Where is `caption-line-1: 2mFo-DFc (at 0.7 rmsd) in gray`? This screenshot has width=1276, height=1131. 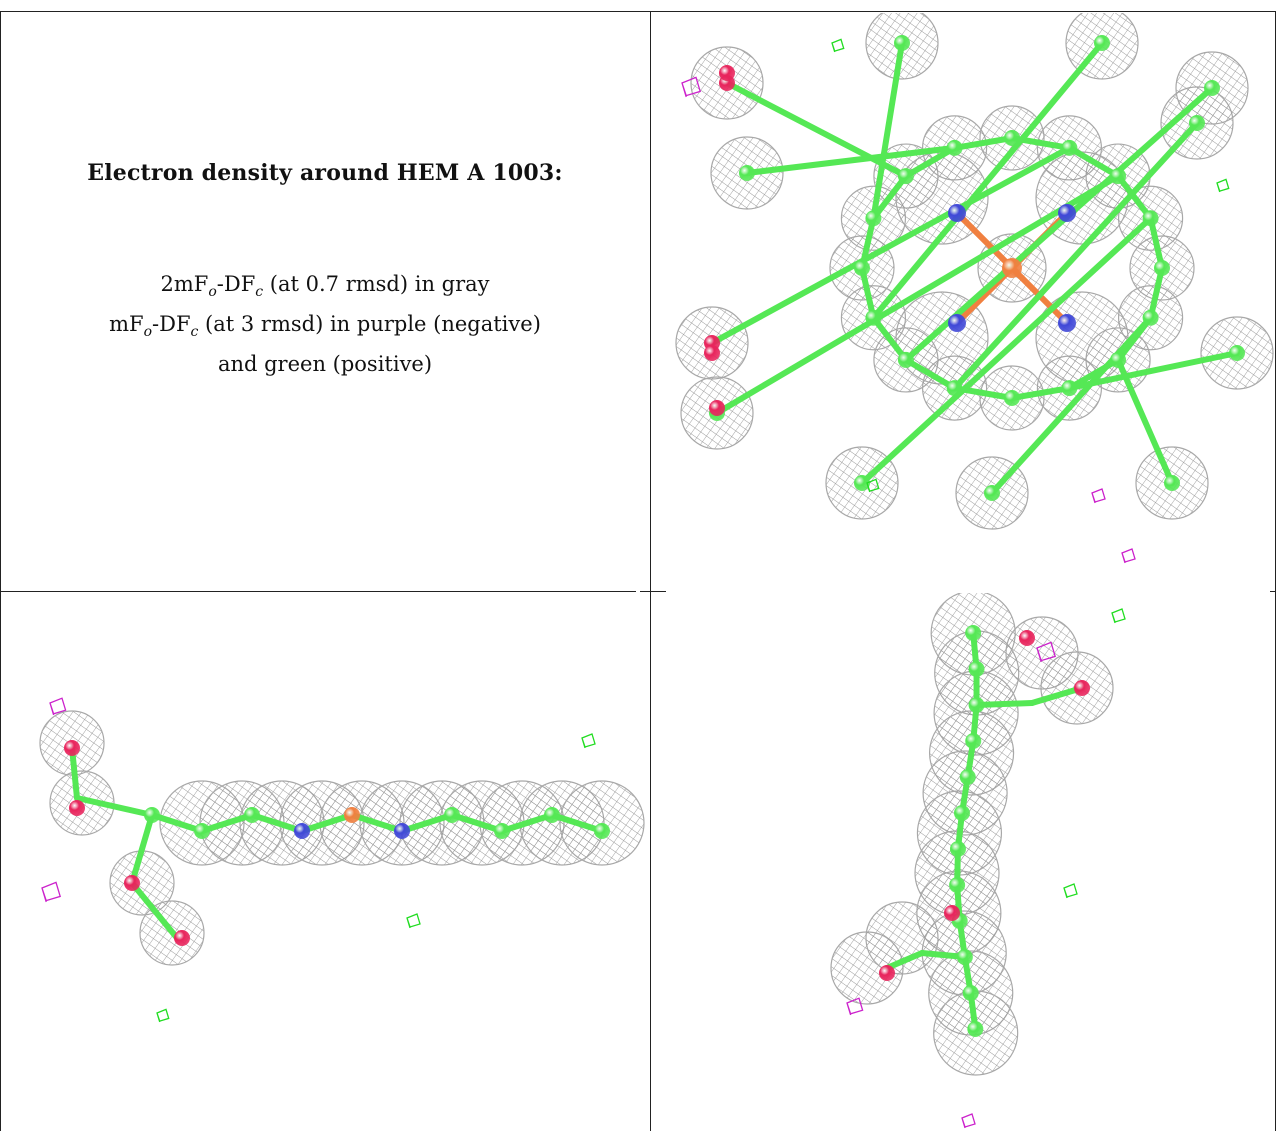 caption-line-1: 2mFo-DFc (at 0.7 rmsd) in gray is located at coordinates (325, 286).